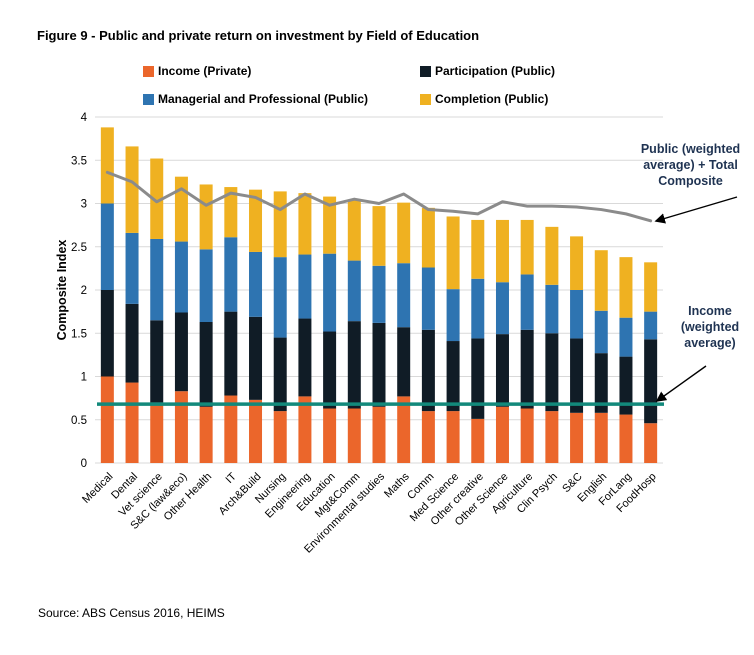 The width and height of the screenshot is (754, 655). What do you see at coordinates (428, 298) in the screenshot?
I see `bar-segment-comm-managerial` at bounding box center [428, 298].